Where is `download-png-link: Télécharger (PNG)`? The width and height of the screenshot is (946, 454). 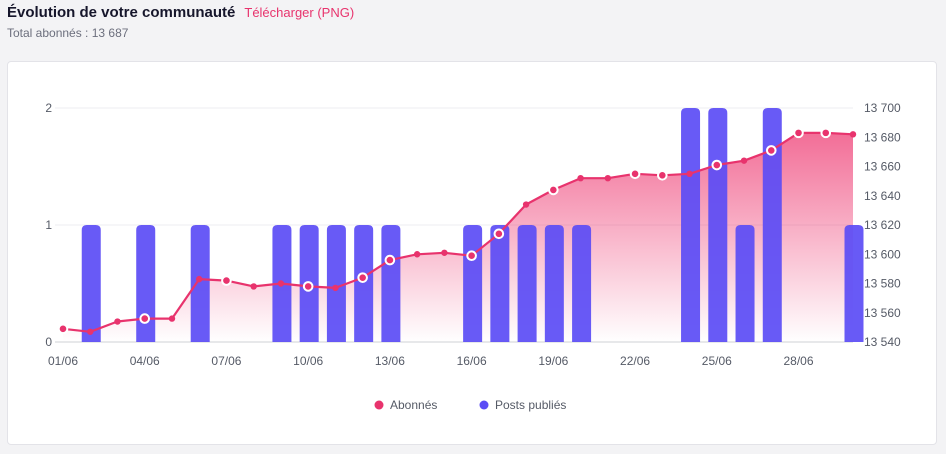
download-png-link: Télécharger (PNG) is located at coordinates (299, 12).